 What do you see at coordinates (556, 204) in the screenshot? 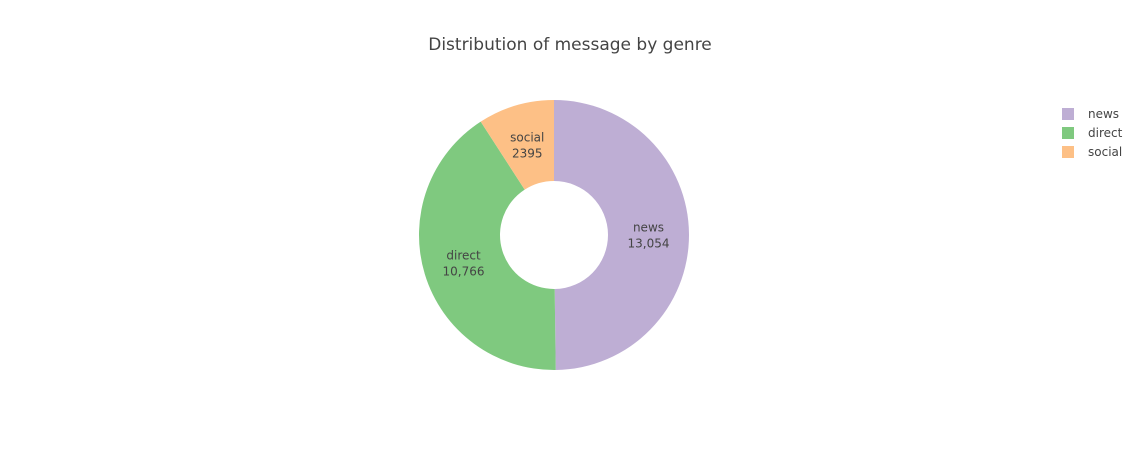
I see `slice-labels-group: news 13,054 direct 10,766 social 2395` at bounding box center [556, 204].